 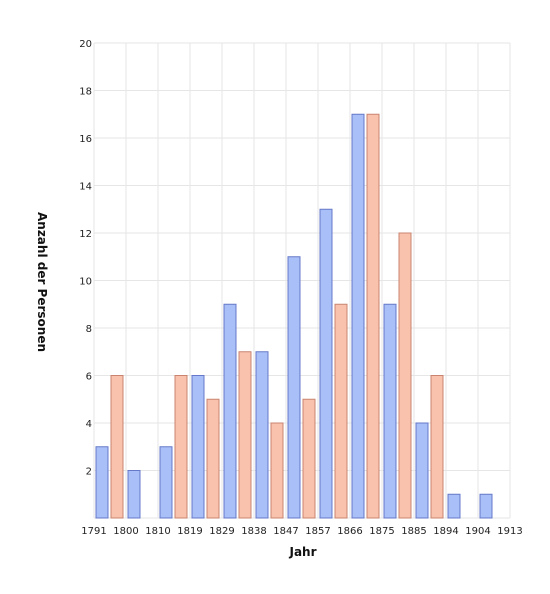 What do you see at coordinates (413, 531) in the screenshot?
I see `x-tick-label: 1885` at bounding box center [413, 531].